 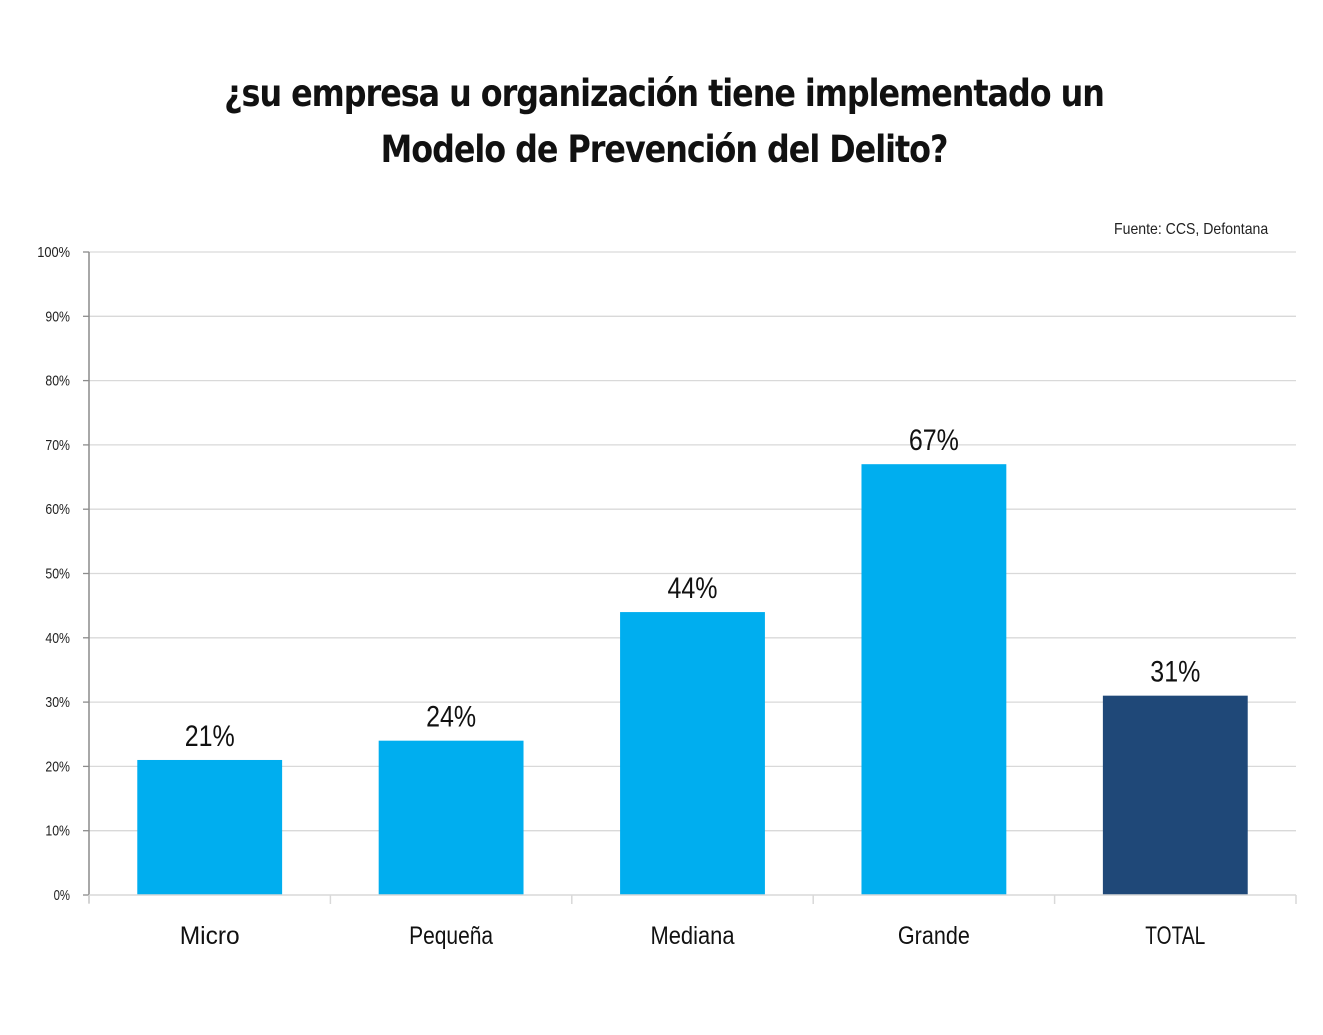 What do you see at coordinates (1175, 936) in the screenshot?
I see `x-tick-label: TOTAL` at bounding box center [1175, 936].